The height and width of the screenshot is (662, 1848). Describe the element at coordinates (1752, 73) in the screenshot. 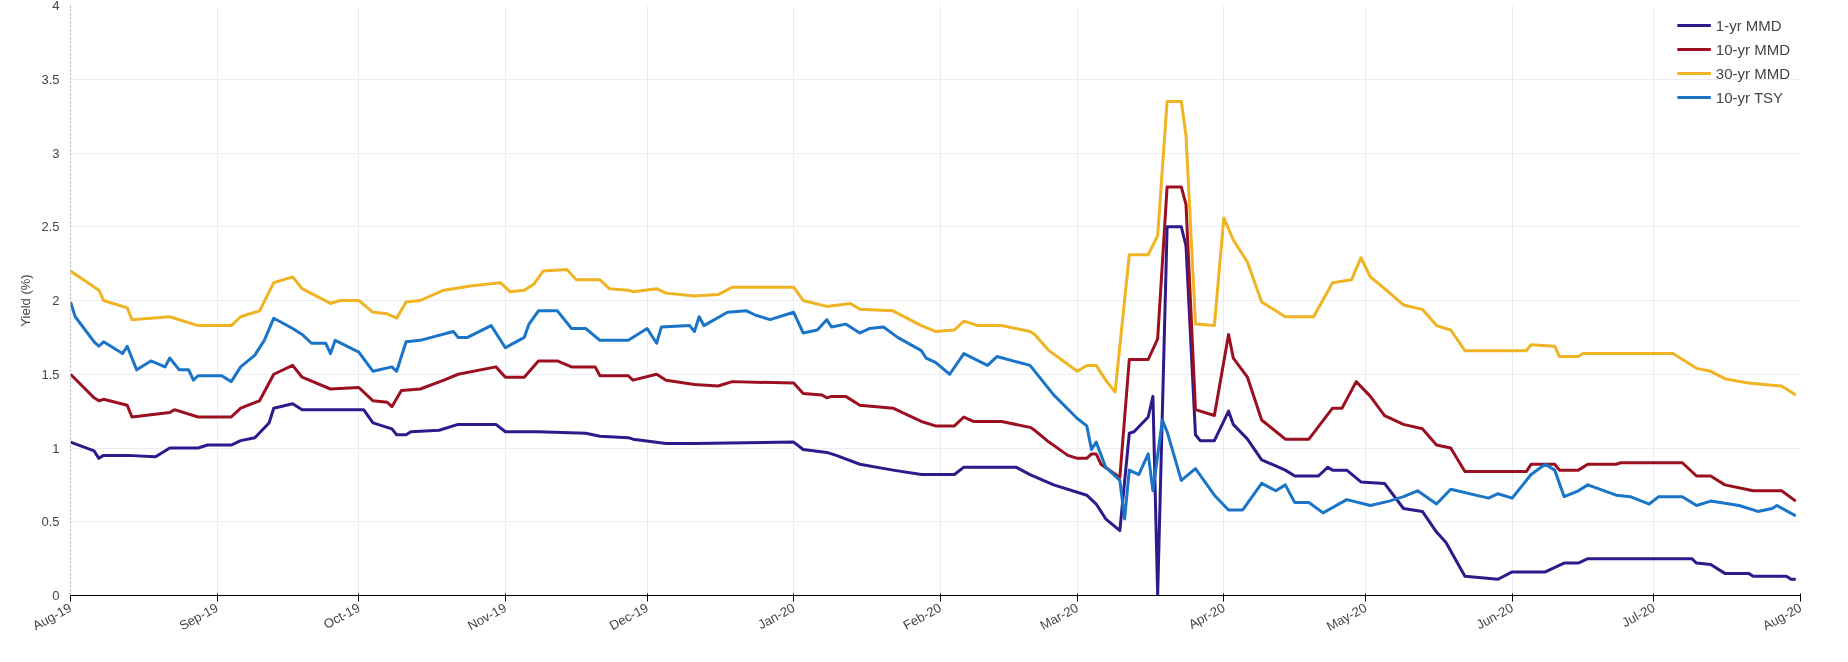

I see `legend-label: 30-yr MMD` at that location.